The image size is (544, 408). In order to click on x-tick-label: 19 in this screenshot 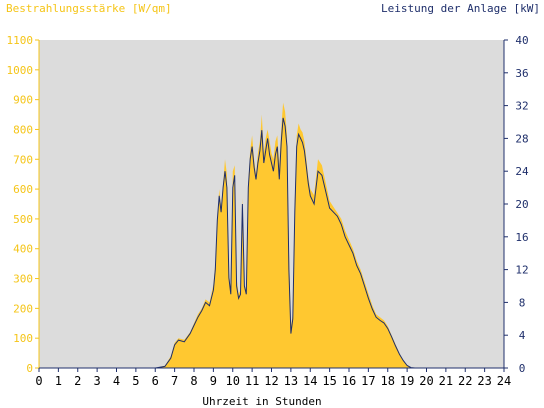, I will do `click(407, 381)`.